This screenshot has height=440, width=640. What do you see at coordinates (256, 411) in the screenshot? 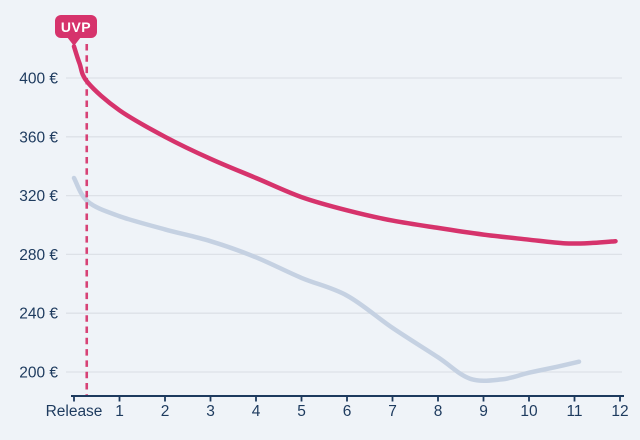
I see `x-axis-label: 4` at bounding box center [256, 411].